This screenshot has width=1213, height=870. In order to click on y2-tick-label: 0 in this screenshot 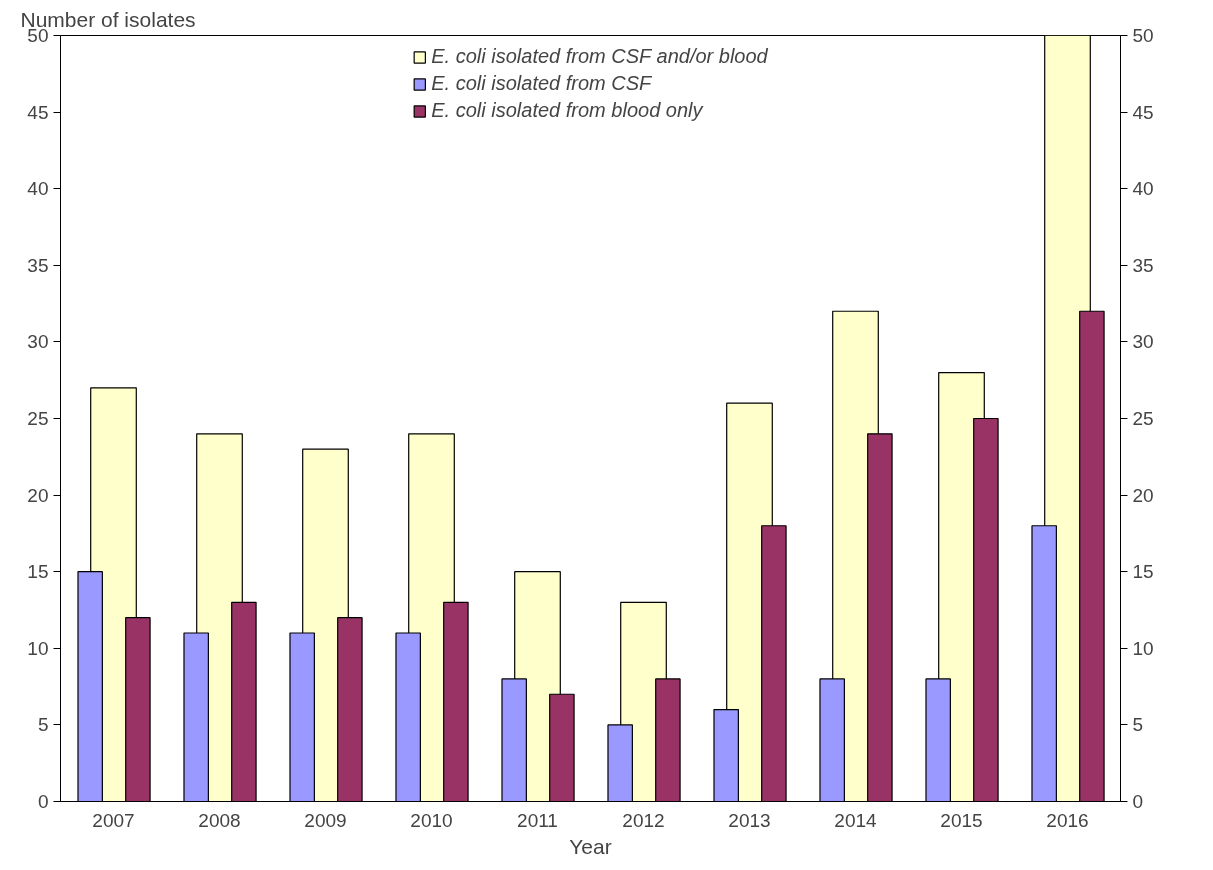, I will do `click(1138, 801)`.